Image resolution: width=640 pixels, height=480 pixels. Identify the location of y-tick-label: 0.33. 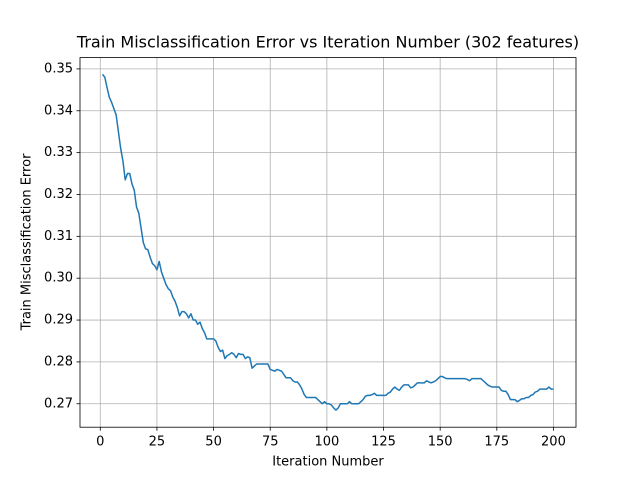
(58, 152).